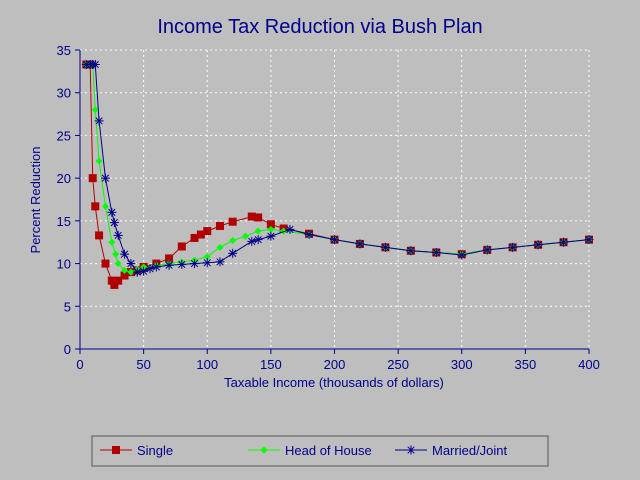 This screenshot has height=480, width=640. Describe the element at coordinates (155, 450) in the screenshot. I see `legend-label: Single` at that location.